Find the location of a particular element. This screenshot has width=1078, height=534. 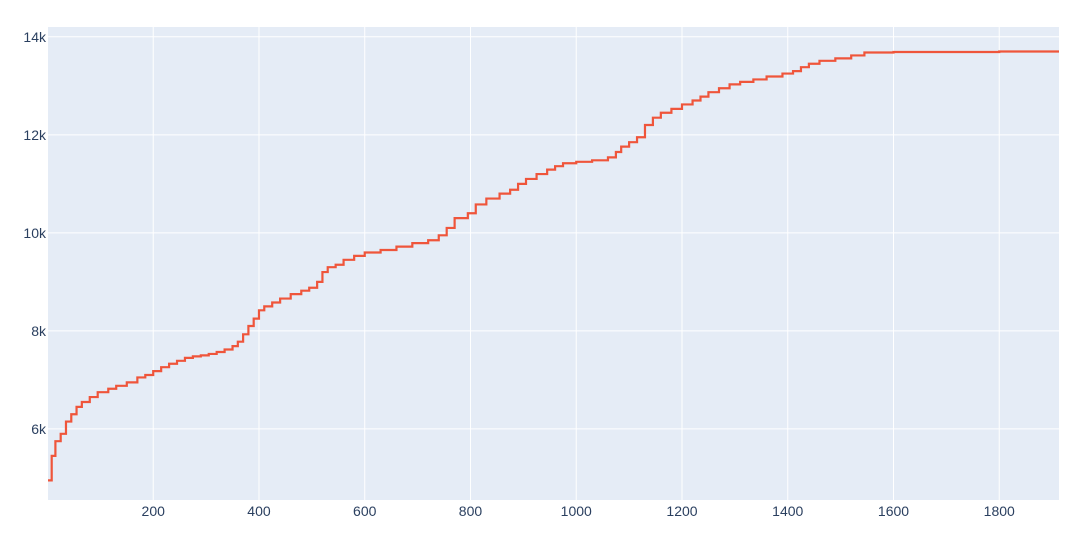

y-tick-label: 8k is located at coordinates (39, 331).